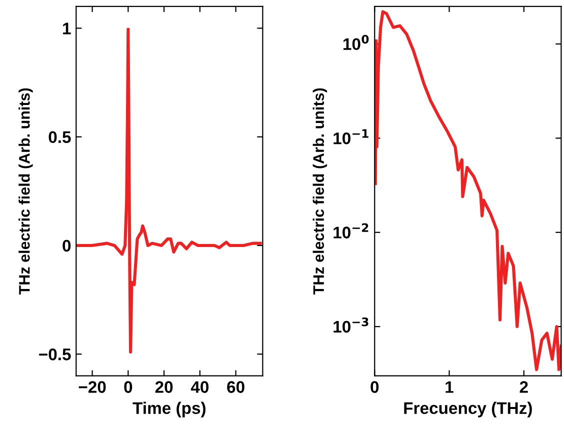 This screenshot has height=432, width=564. I want to click on y-tick-label: 1, so click(67, 28).